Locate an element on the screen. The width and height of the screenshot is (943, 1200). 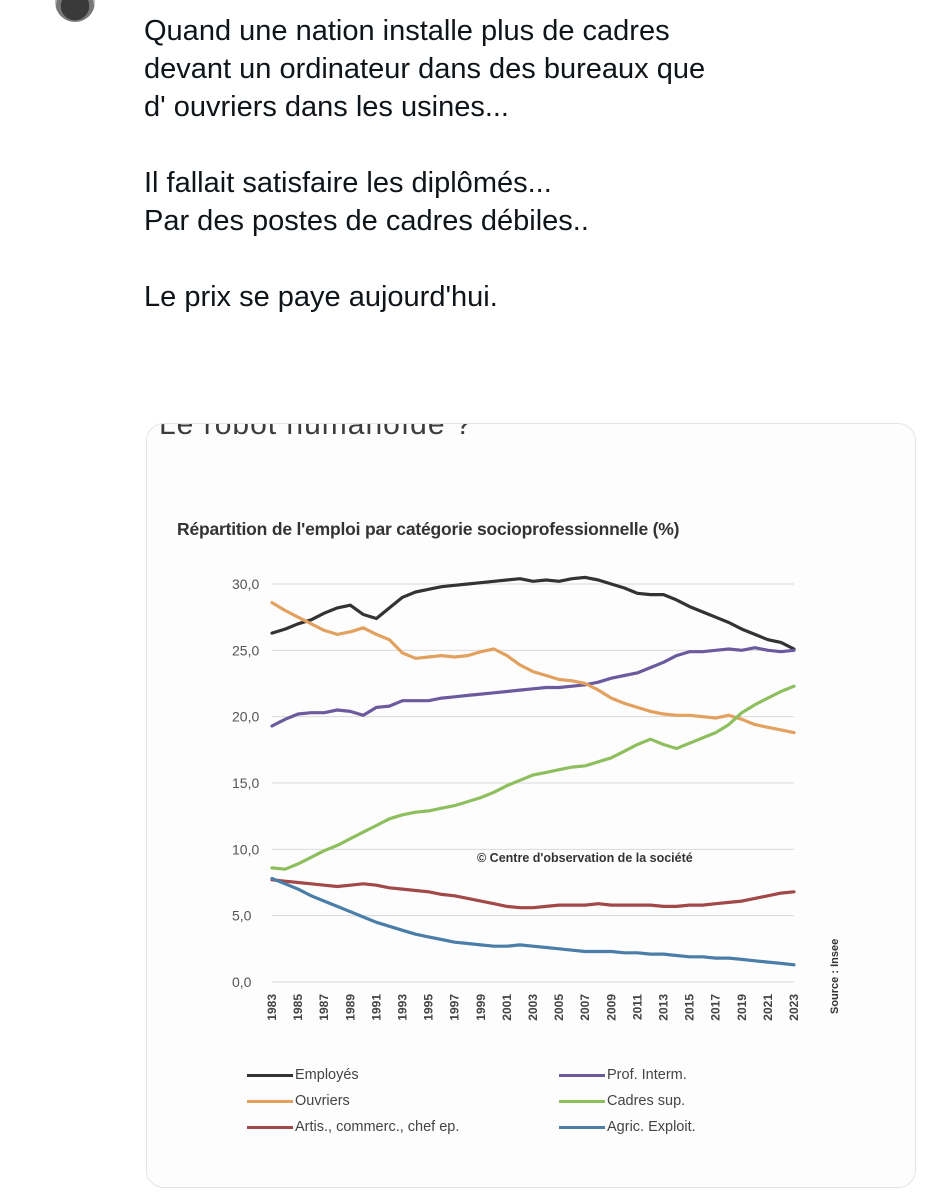
legend-label: Artis., commerc., chef ep. is located at coordinates (377, 1127).